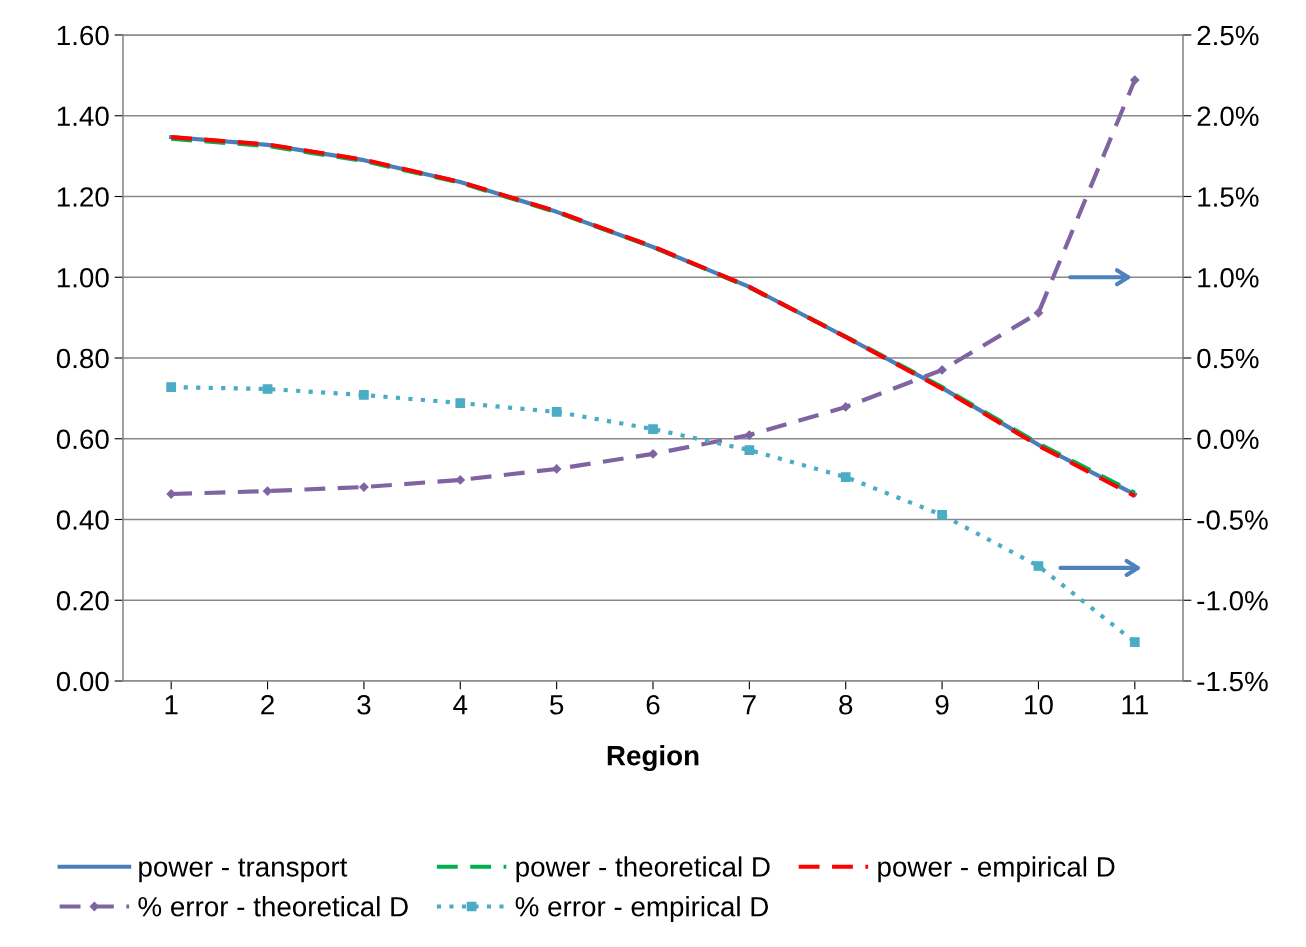 Image resolution: width=1306 pixels, height=947 pixels. I want to click on y2-tick-label: 2.5%, so click(1228, 35).